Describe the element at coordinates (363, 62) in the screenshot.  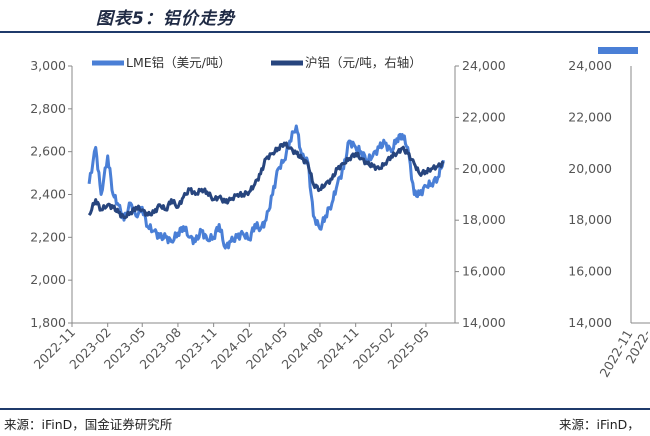
I see `legend-label-shfe: 沪铝（元/吨，右轴）` at that location.